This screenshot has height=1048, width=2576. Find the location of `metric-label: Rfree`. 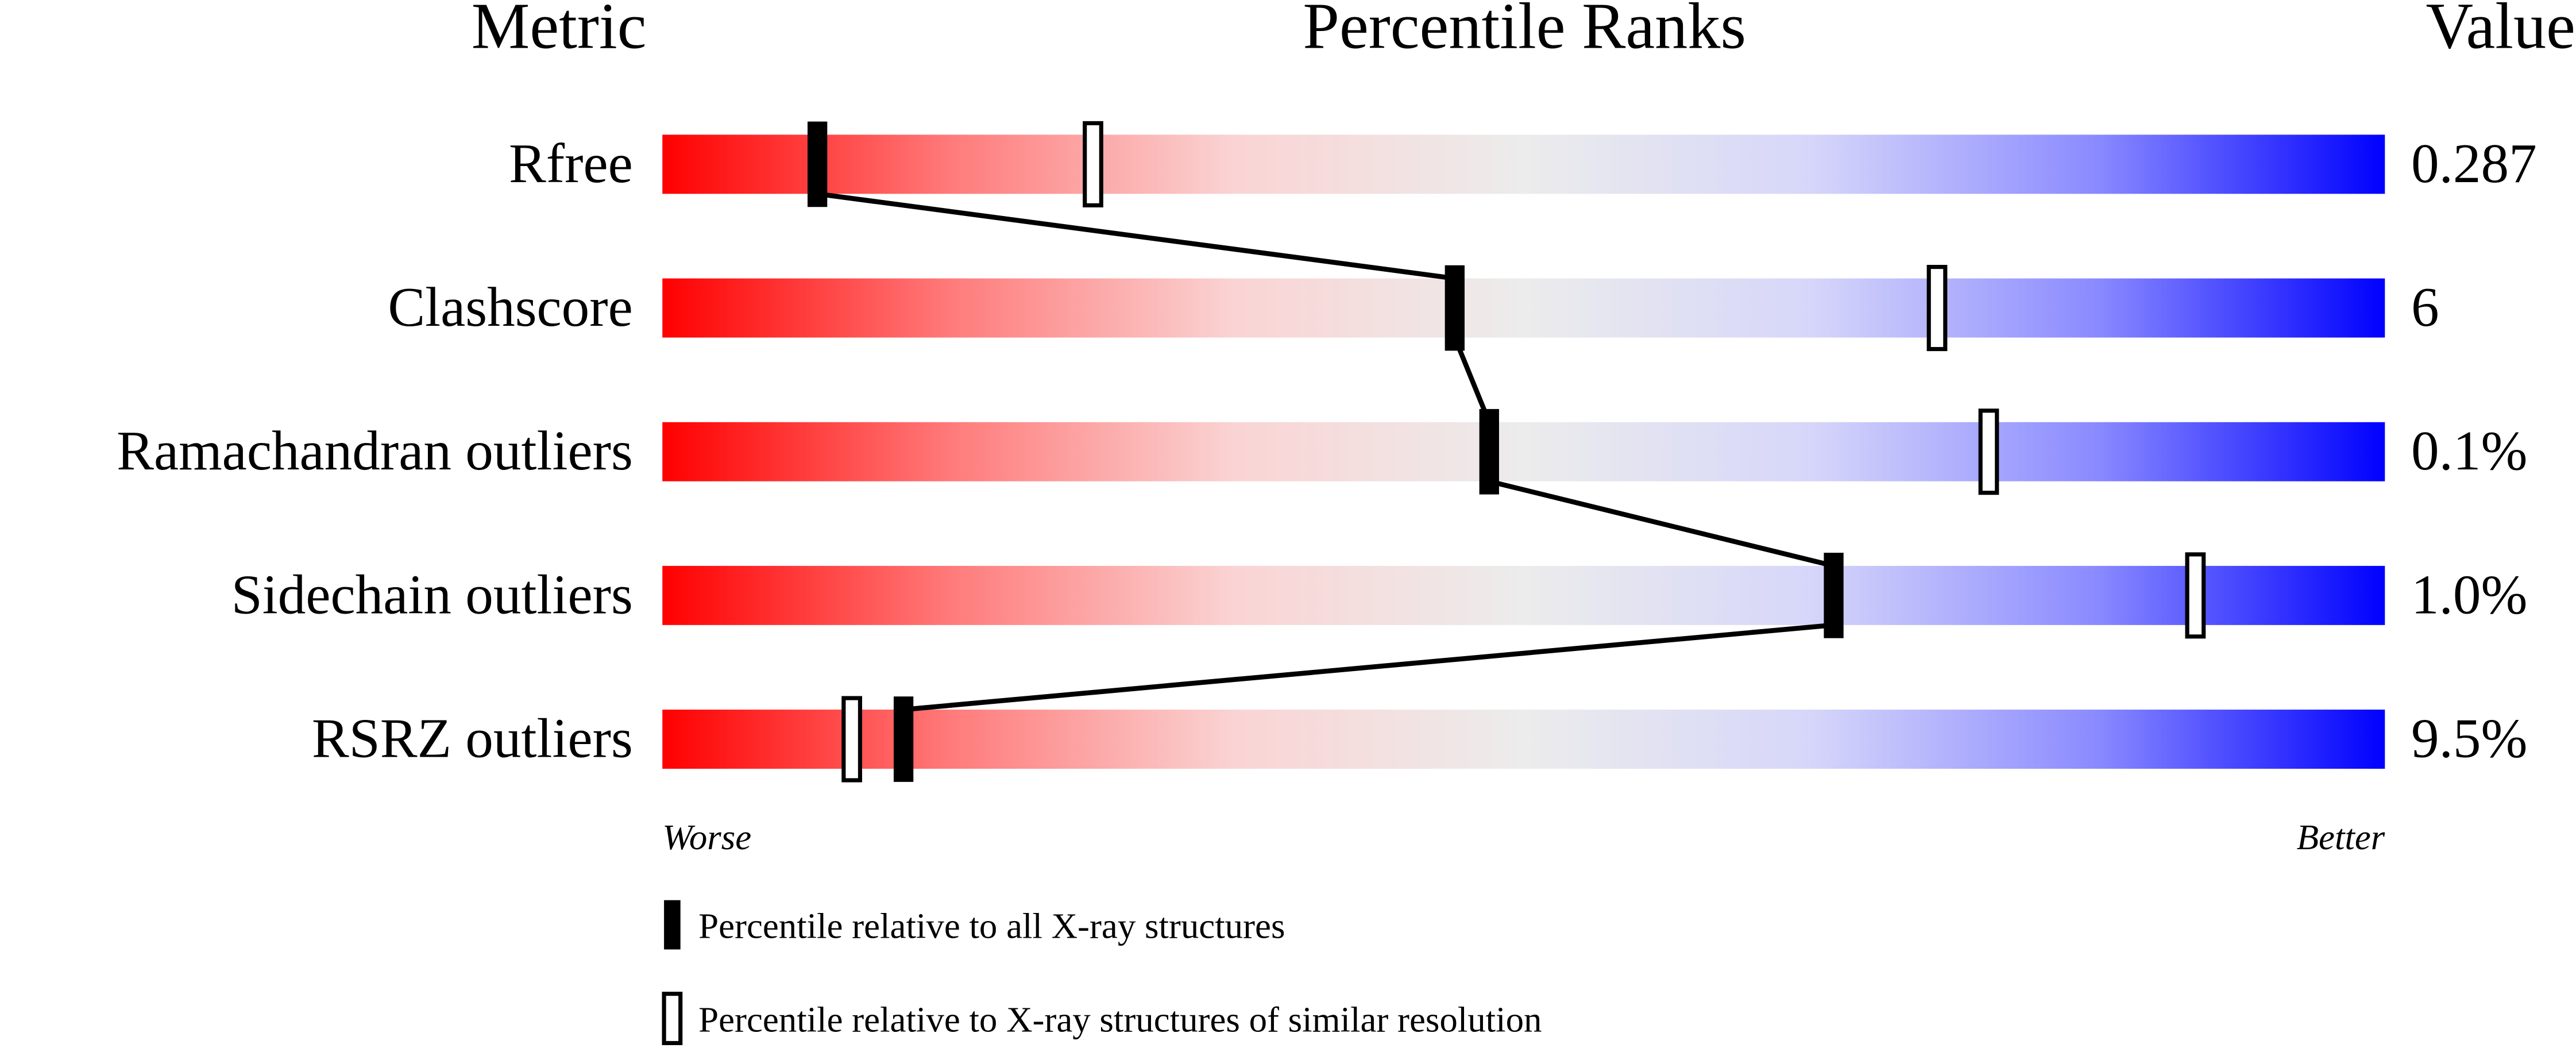

metric-label: Rfree is located at coordinates (571, 164).